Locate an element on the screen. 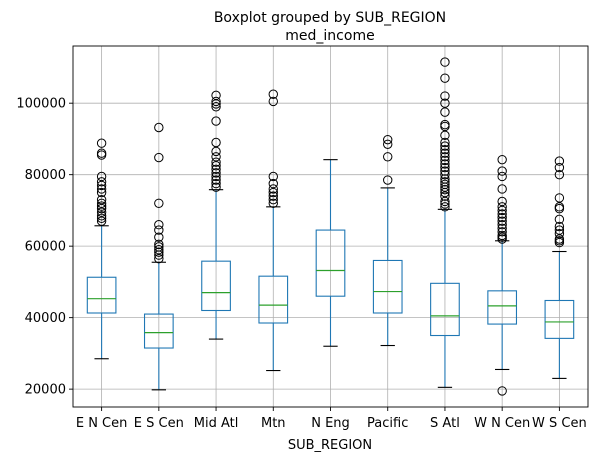 The width and height of the screenshot is (595, 461). y-tick-label: 40000 is located at coordinates (45, 318).